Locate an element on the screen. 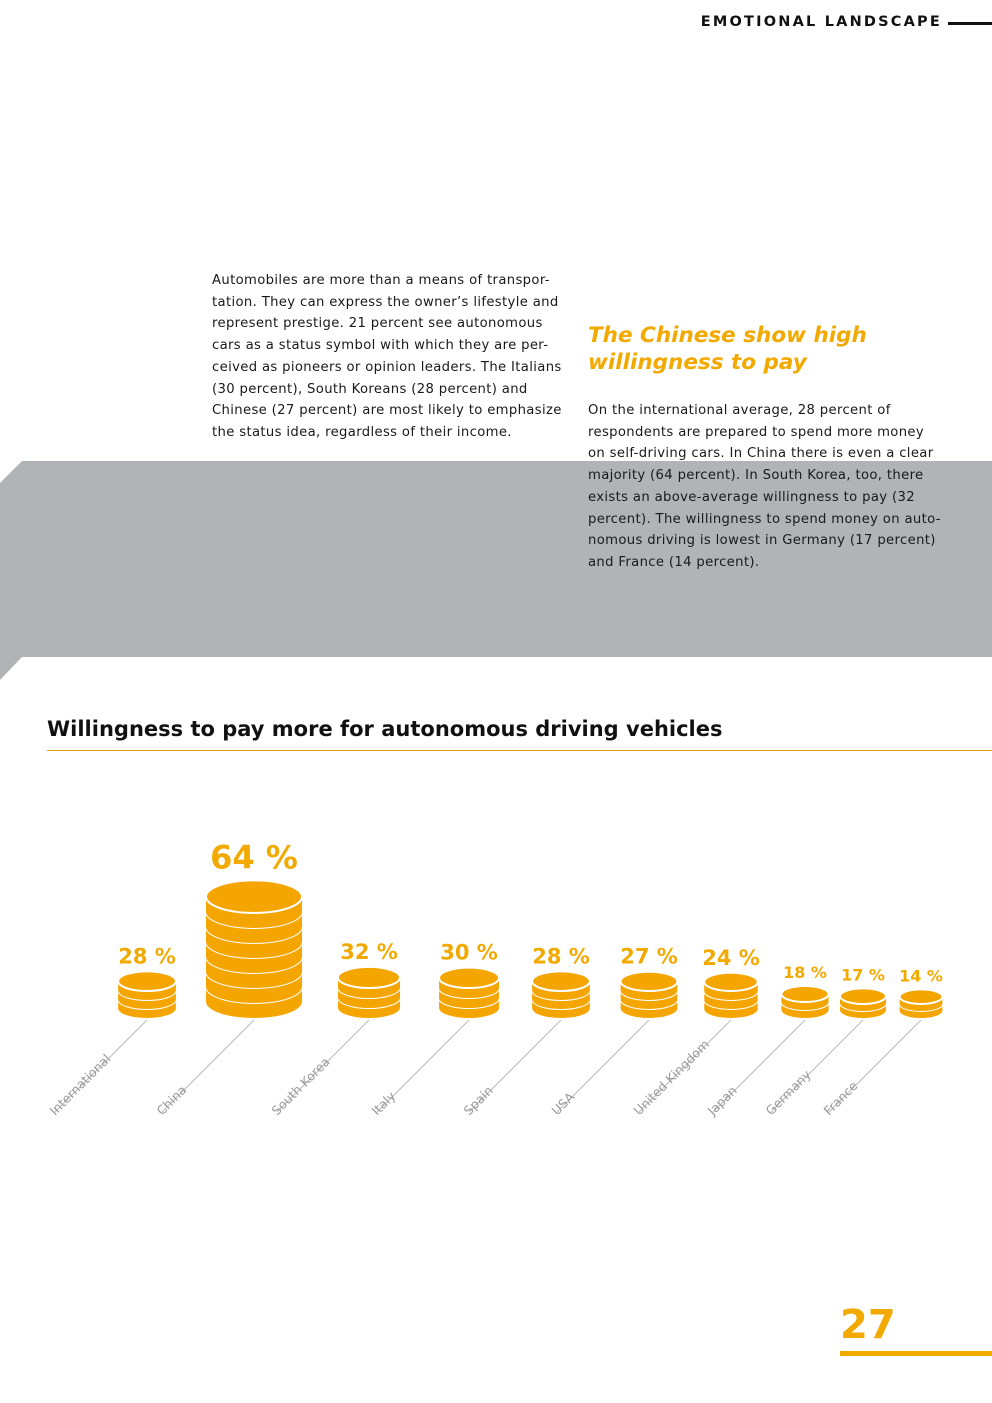 The height and width of the screenshot is (1403, 992). value-label-south-korea: 32 % is located at coordinates (369, 952).